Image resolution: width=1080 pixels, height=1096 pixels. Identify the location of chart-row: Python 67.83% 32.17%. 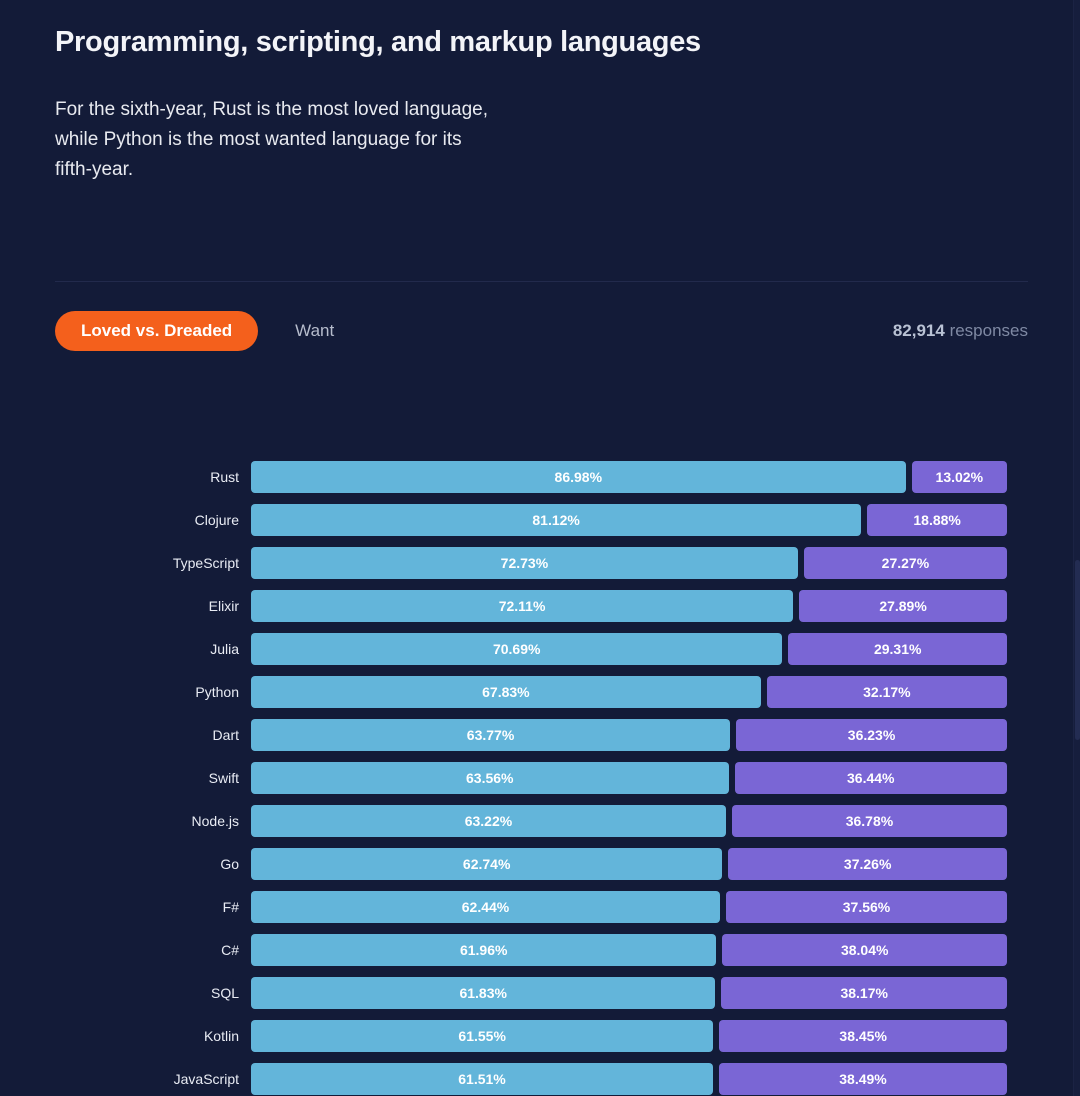
(531, 692).